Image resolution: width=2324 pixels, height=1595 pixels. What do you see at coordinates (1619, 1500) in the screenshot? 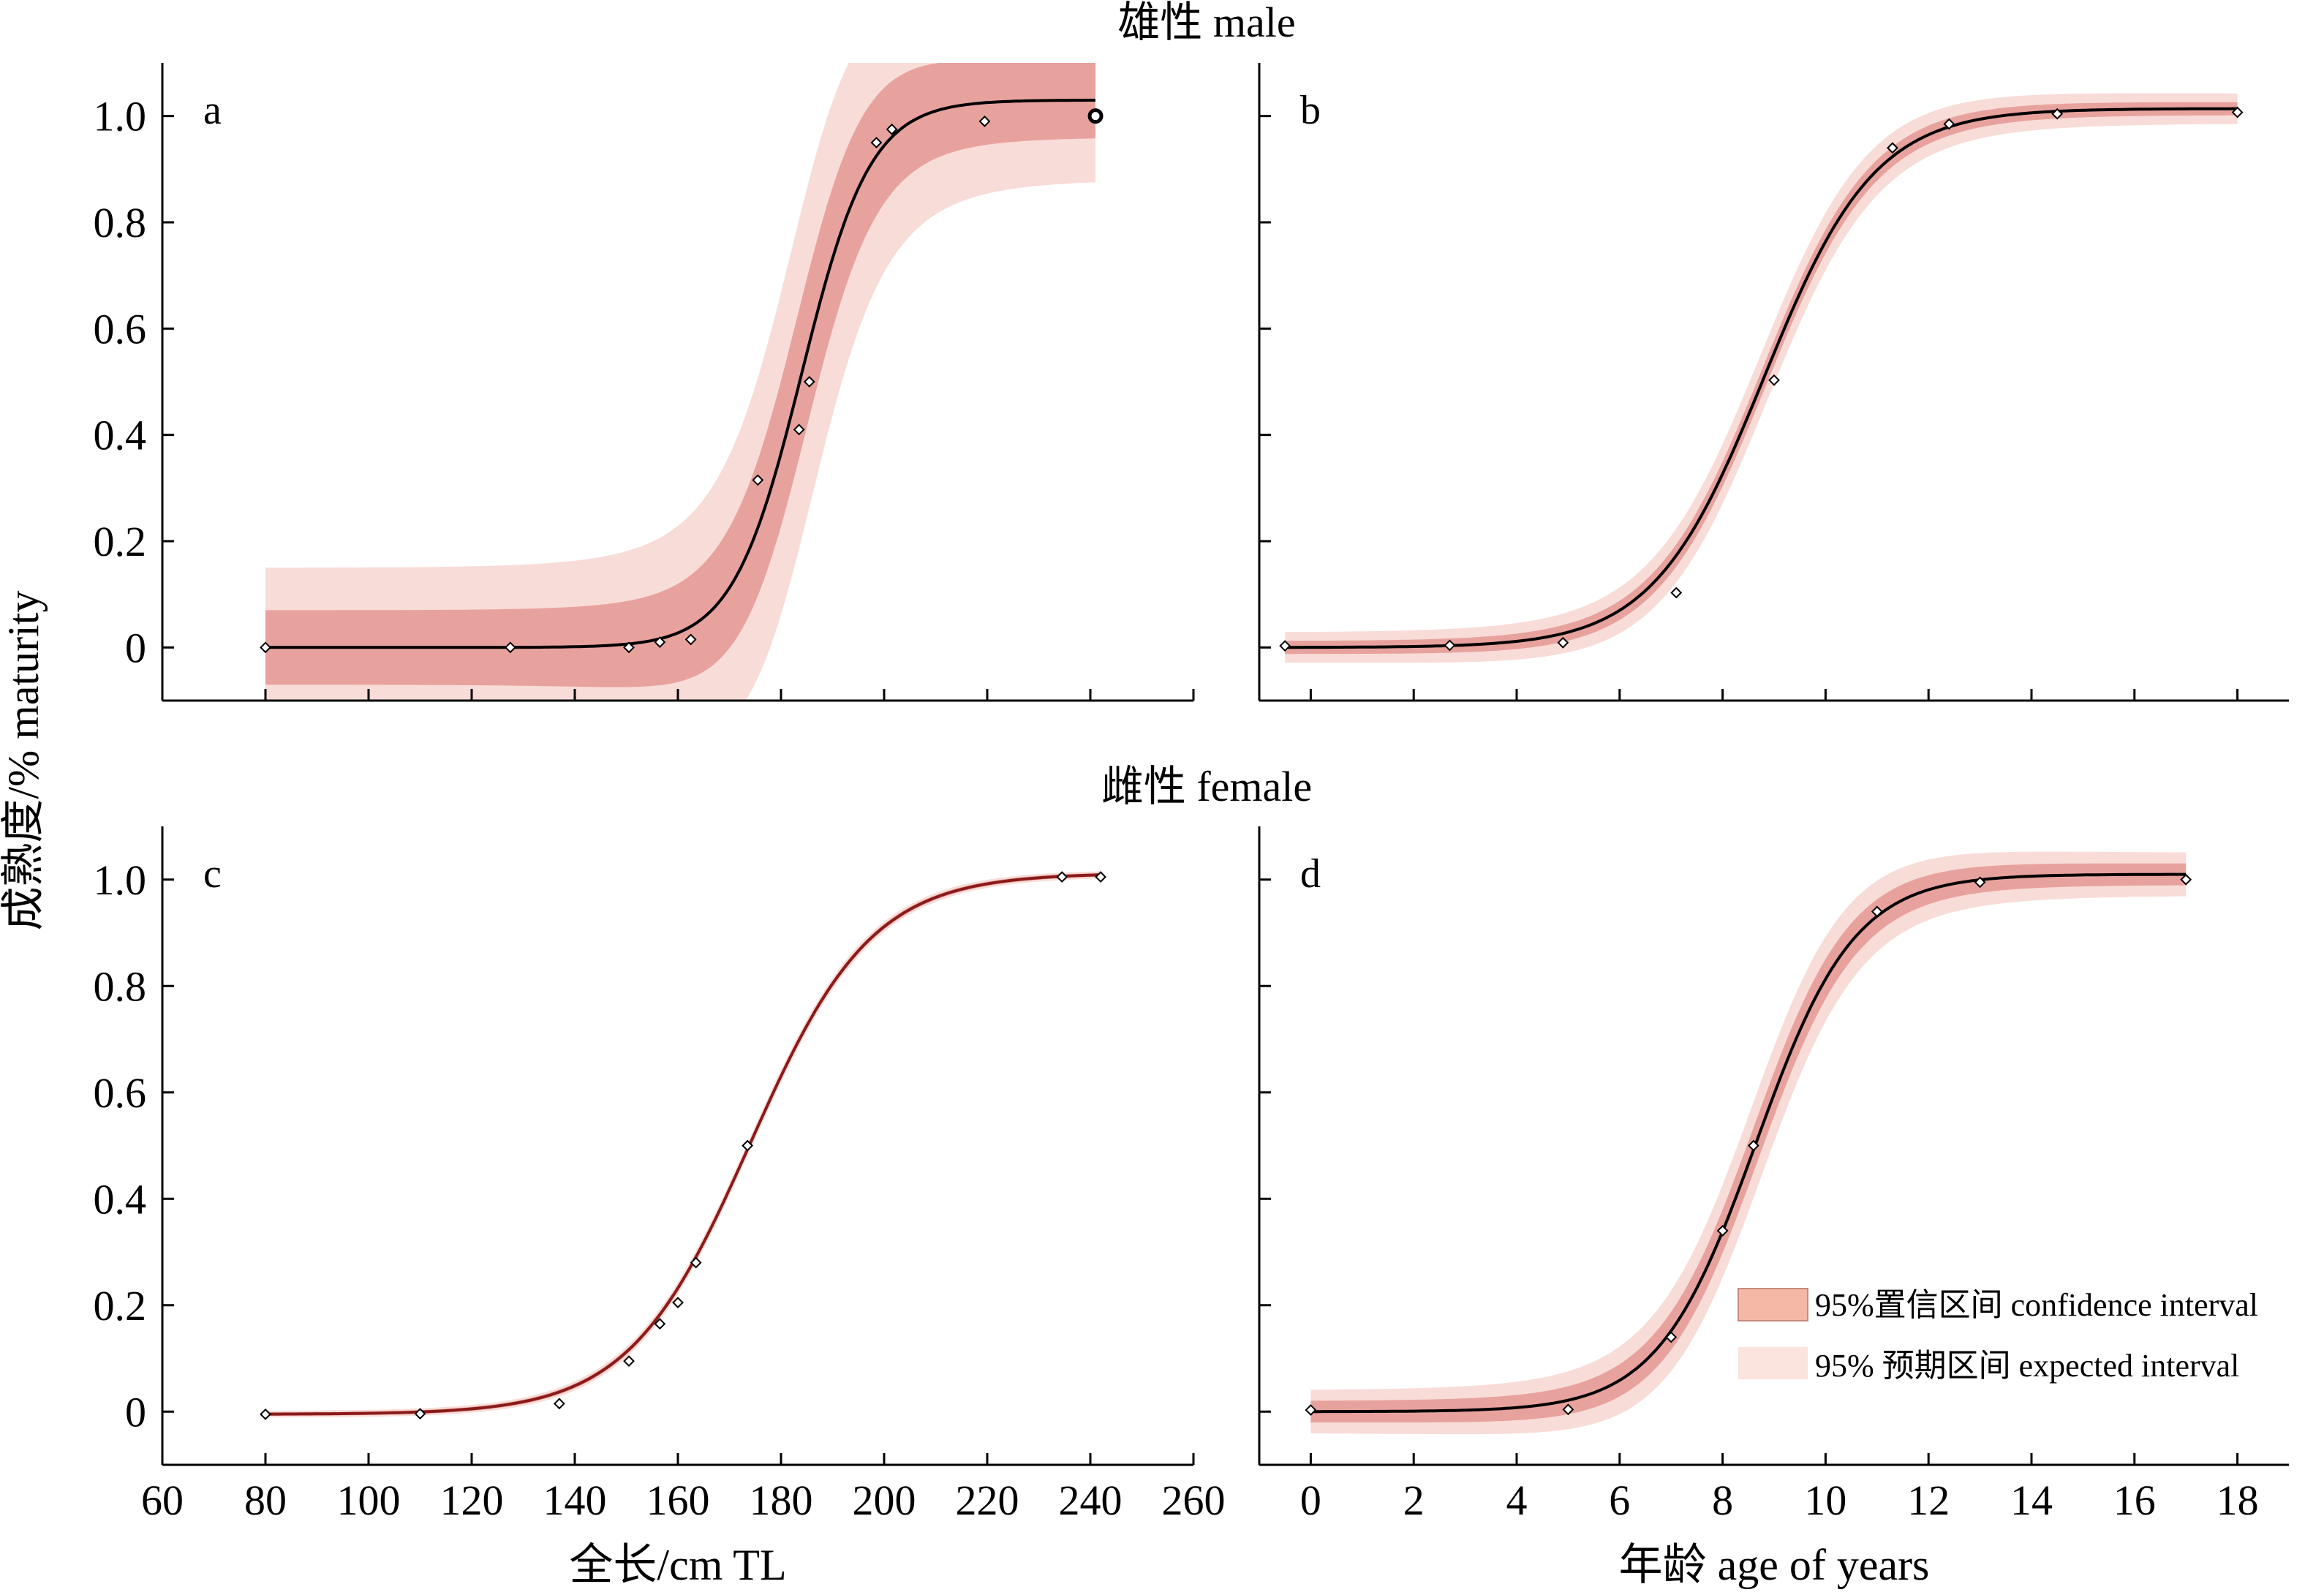
I see `x-tick-label: 6` at bounding box center [1619, 1500].